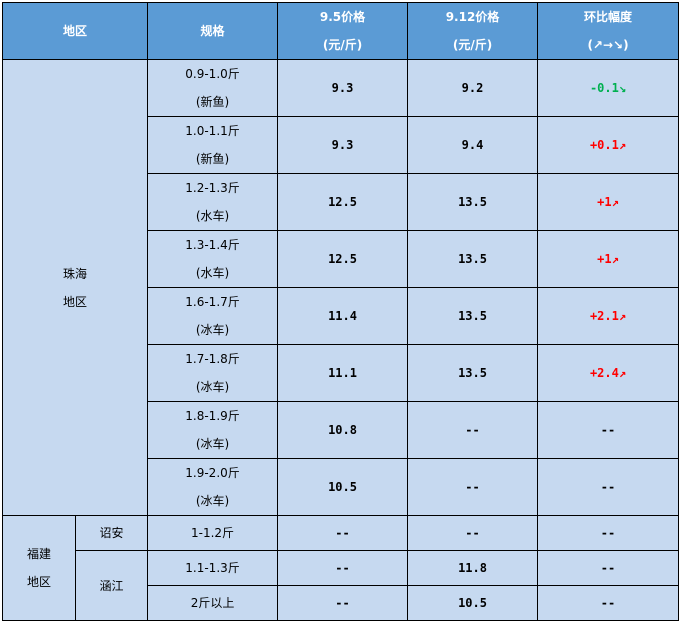 The height and width of the screenshot is (621, 683). Describe the element at coordinates (608, 373) in the screenshot. I see `change-cell: +2.4↗` at that location.